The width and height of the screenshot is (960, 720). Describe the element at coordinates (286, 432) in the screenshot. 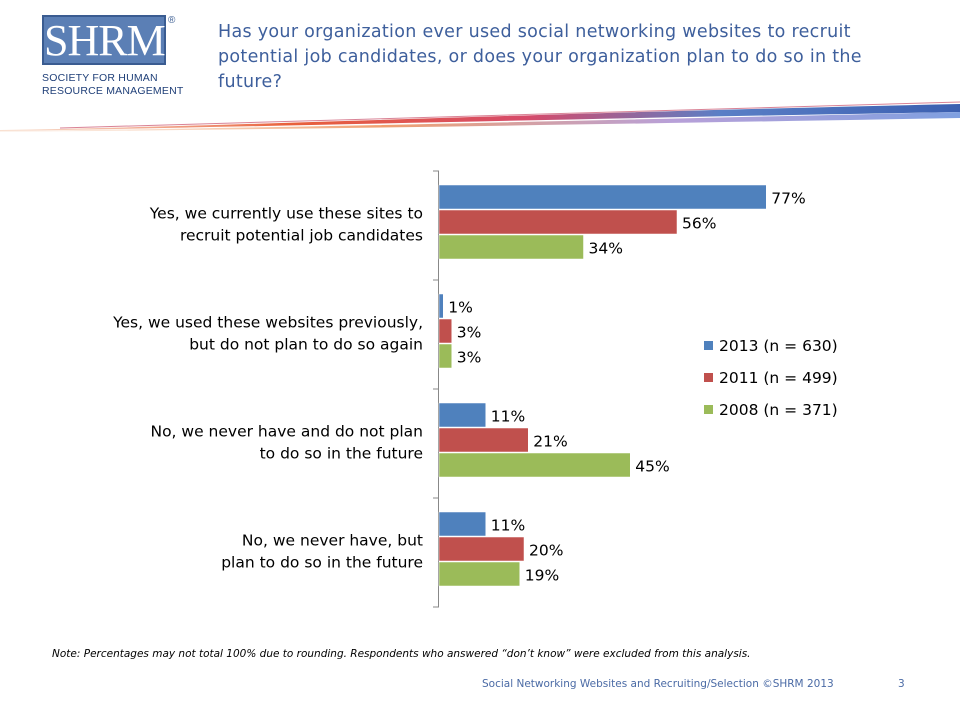

I see `category-label-line: No, we never have and do not plan` at that location.